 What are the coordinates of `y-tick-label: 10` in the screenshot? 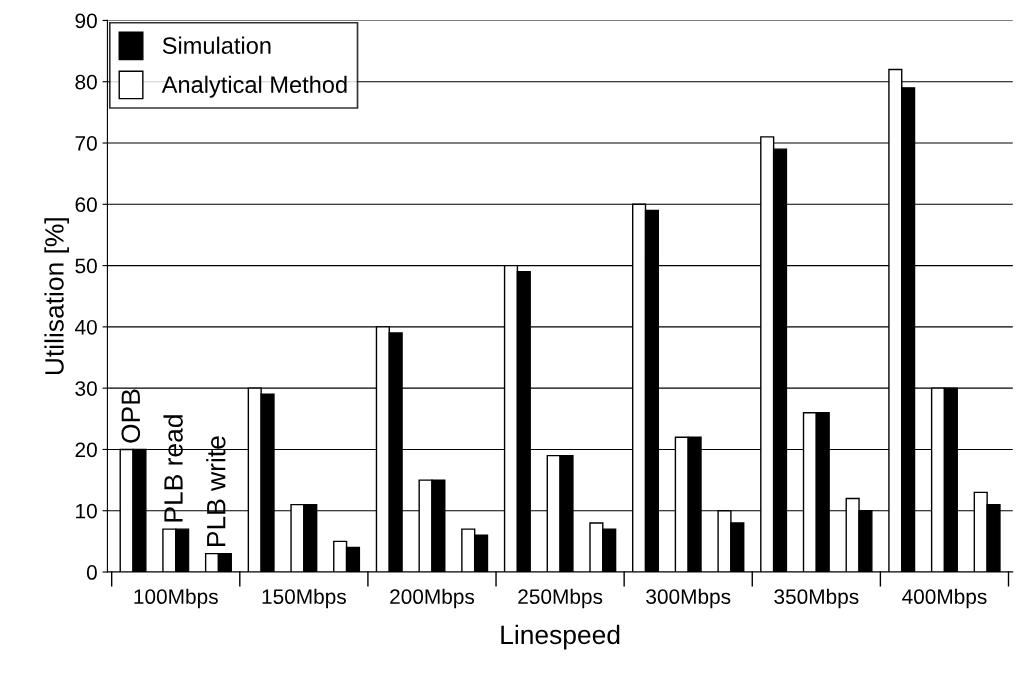 It's located at (86, 511).